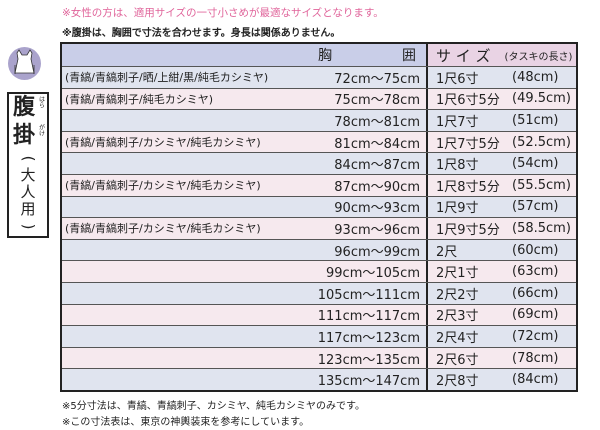 This screenshot has height=430, width=600. Describe the element at coordinates (466, 293) in the screenshot. I see `cell-size: 2尺2寸` at that location.